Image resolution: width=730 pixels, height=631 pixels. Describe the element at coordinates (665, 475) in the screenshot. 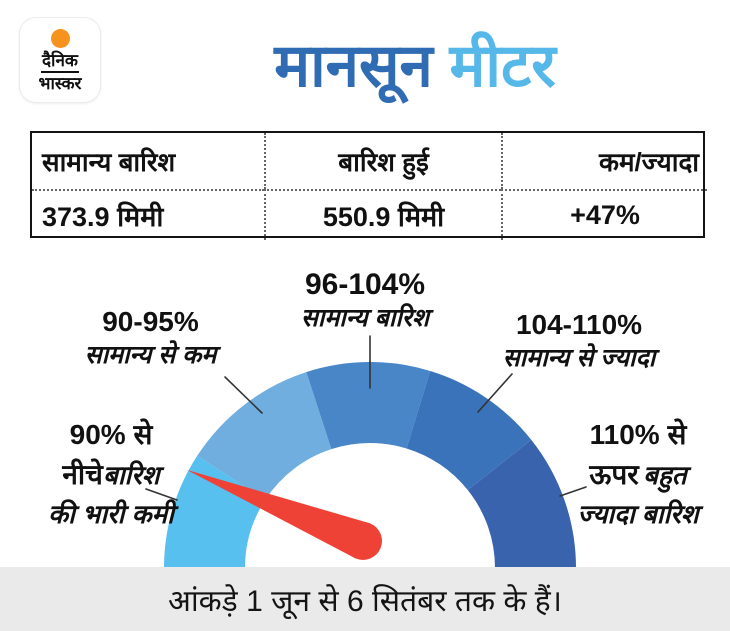

I see `heavy-excess-desc-1: बहुत` at that location.